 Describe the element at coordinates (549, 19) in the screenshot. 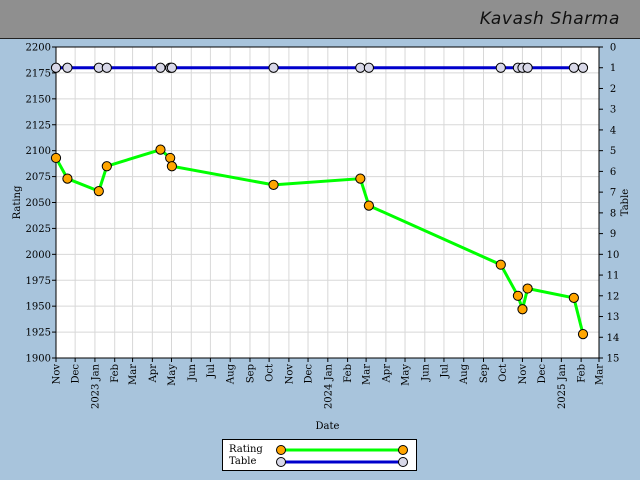

I see `player-name: Kavash Sharma` at that location.